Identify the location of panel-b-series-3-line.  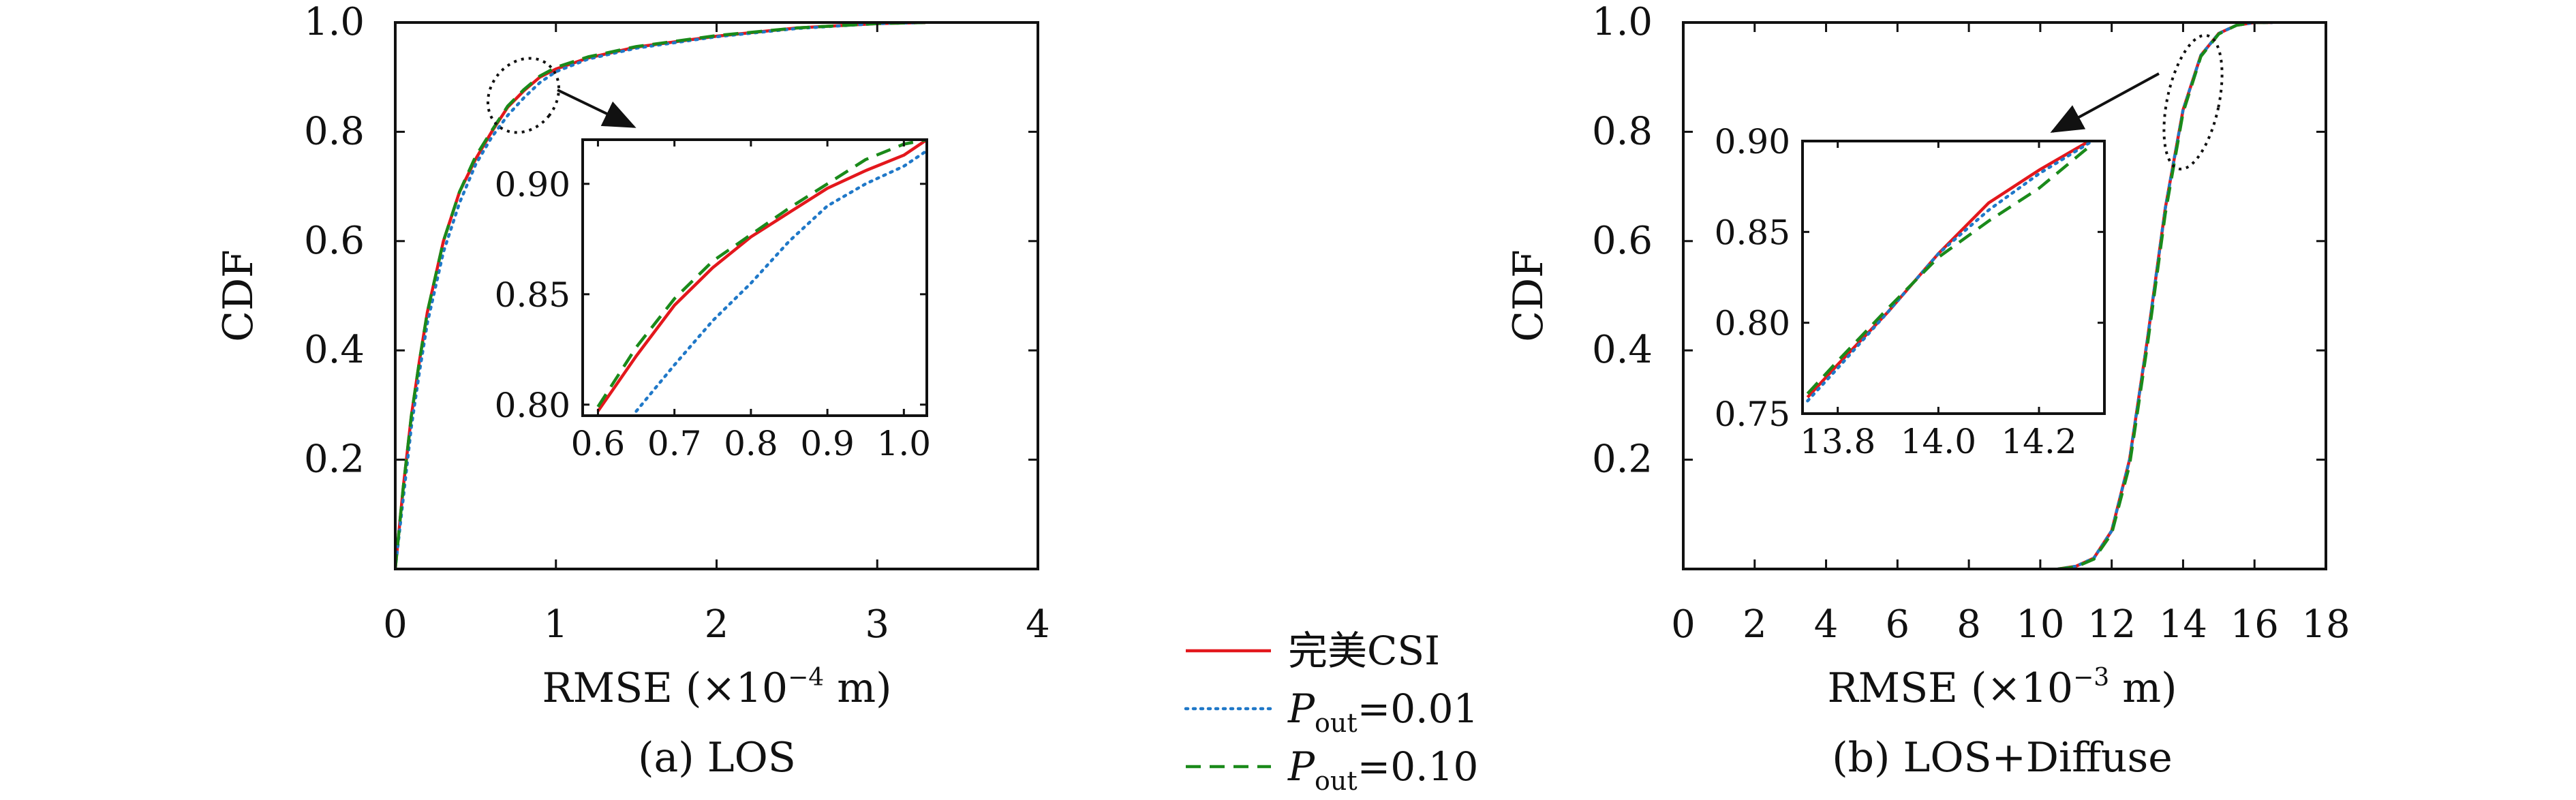
(2165, 295).